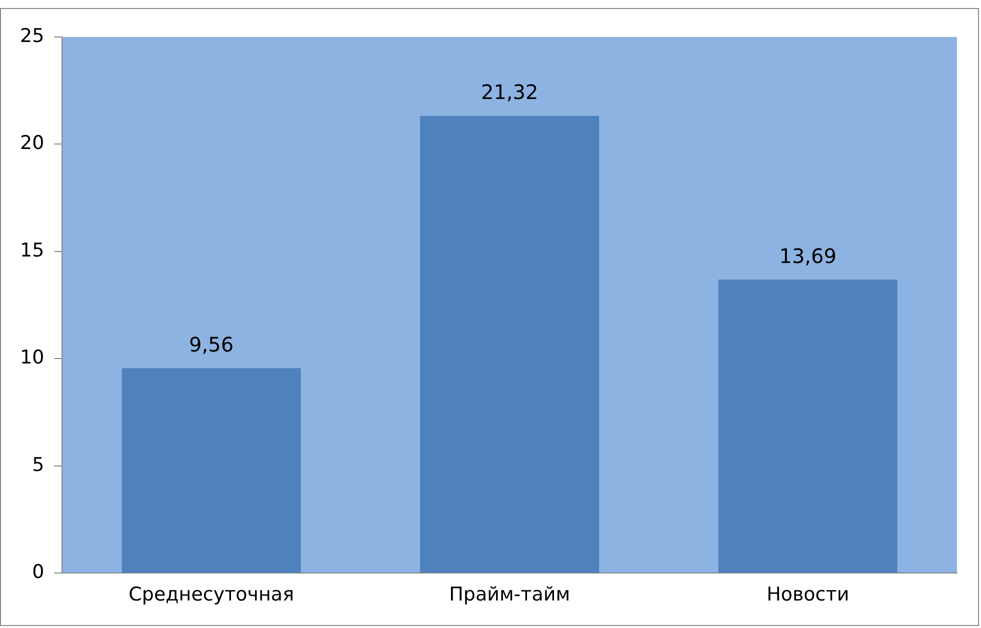 The image size is (981, 628). Describe the element at coordinates (38, 572) in the screenshot. I see `y-tick-label: 0` at that location.